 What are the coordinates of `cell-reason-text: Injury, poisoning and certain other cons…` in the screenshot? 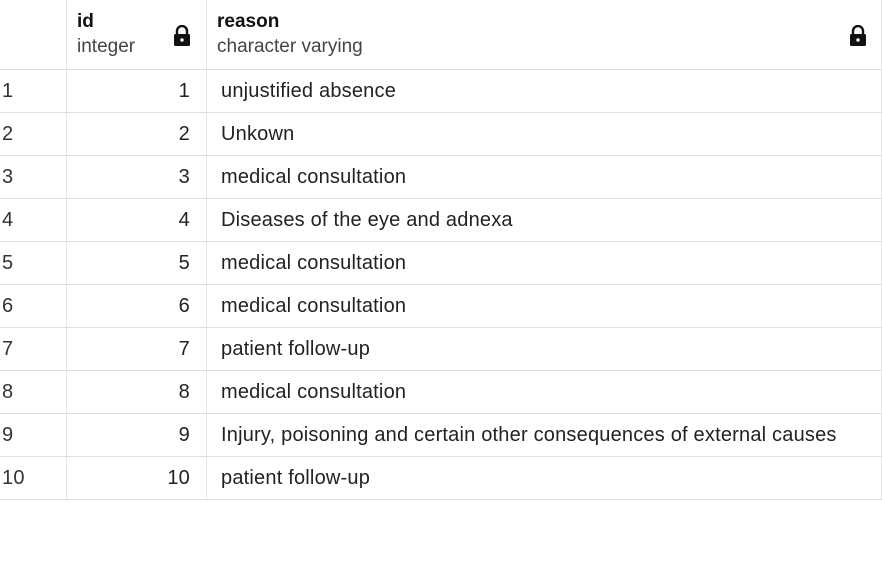 It's located at (529, 434).